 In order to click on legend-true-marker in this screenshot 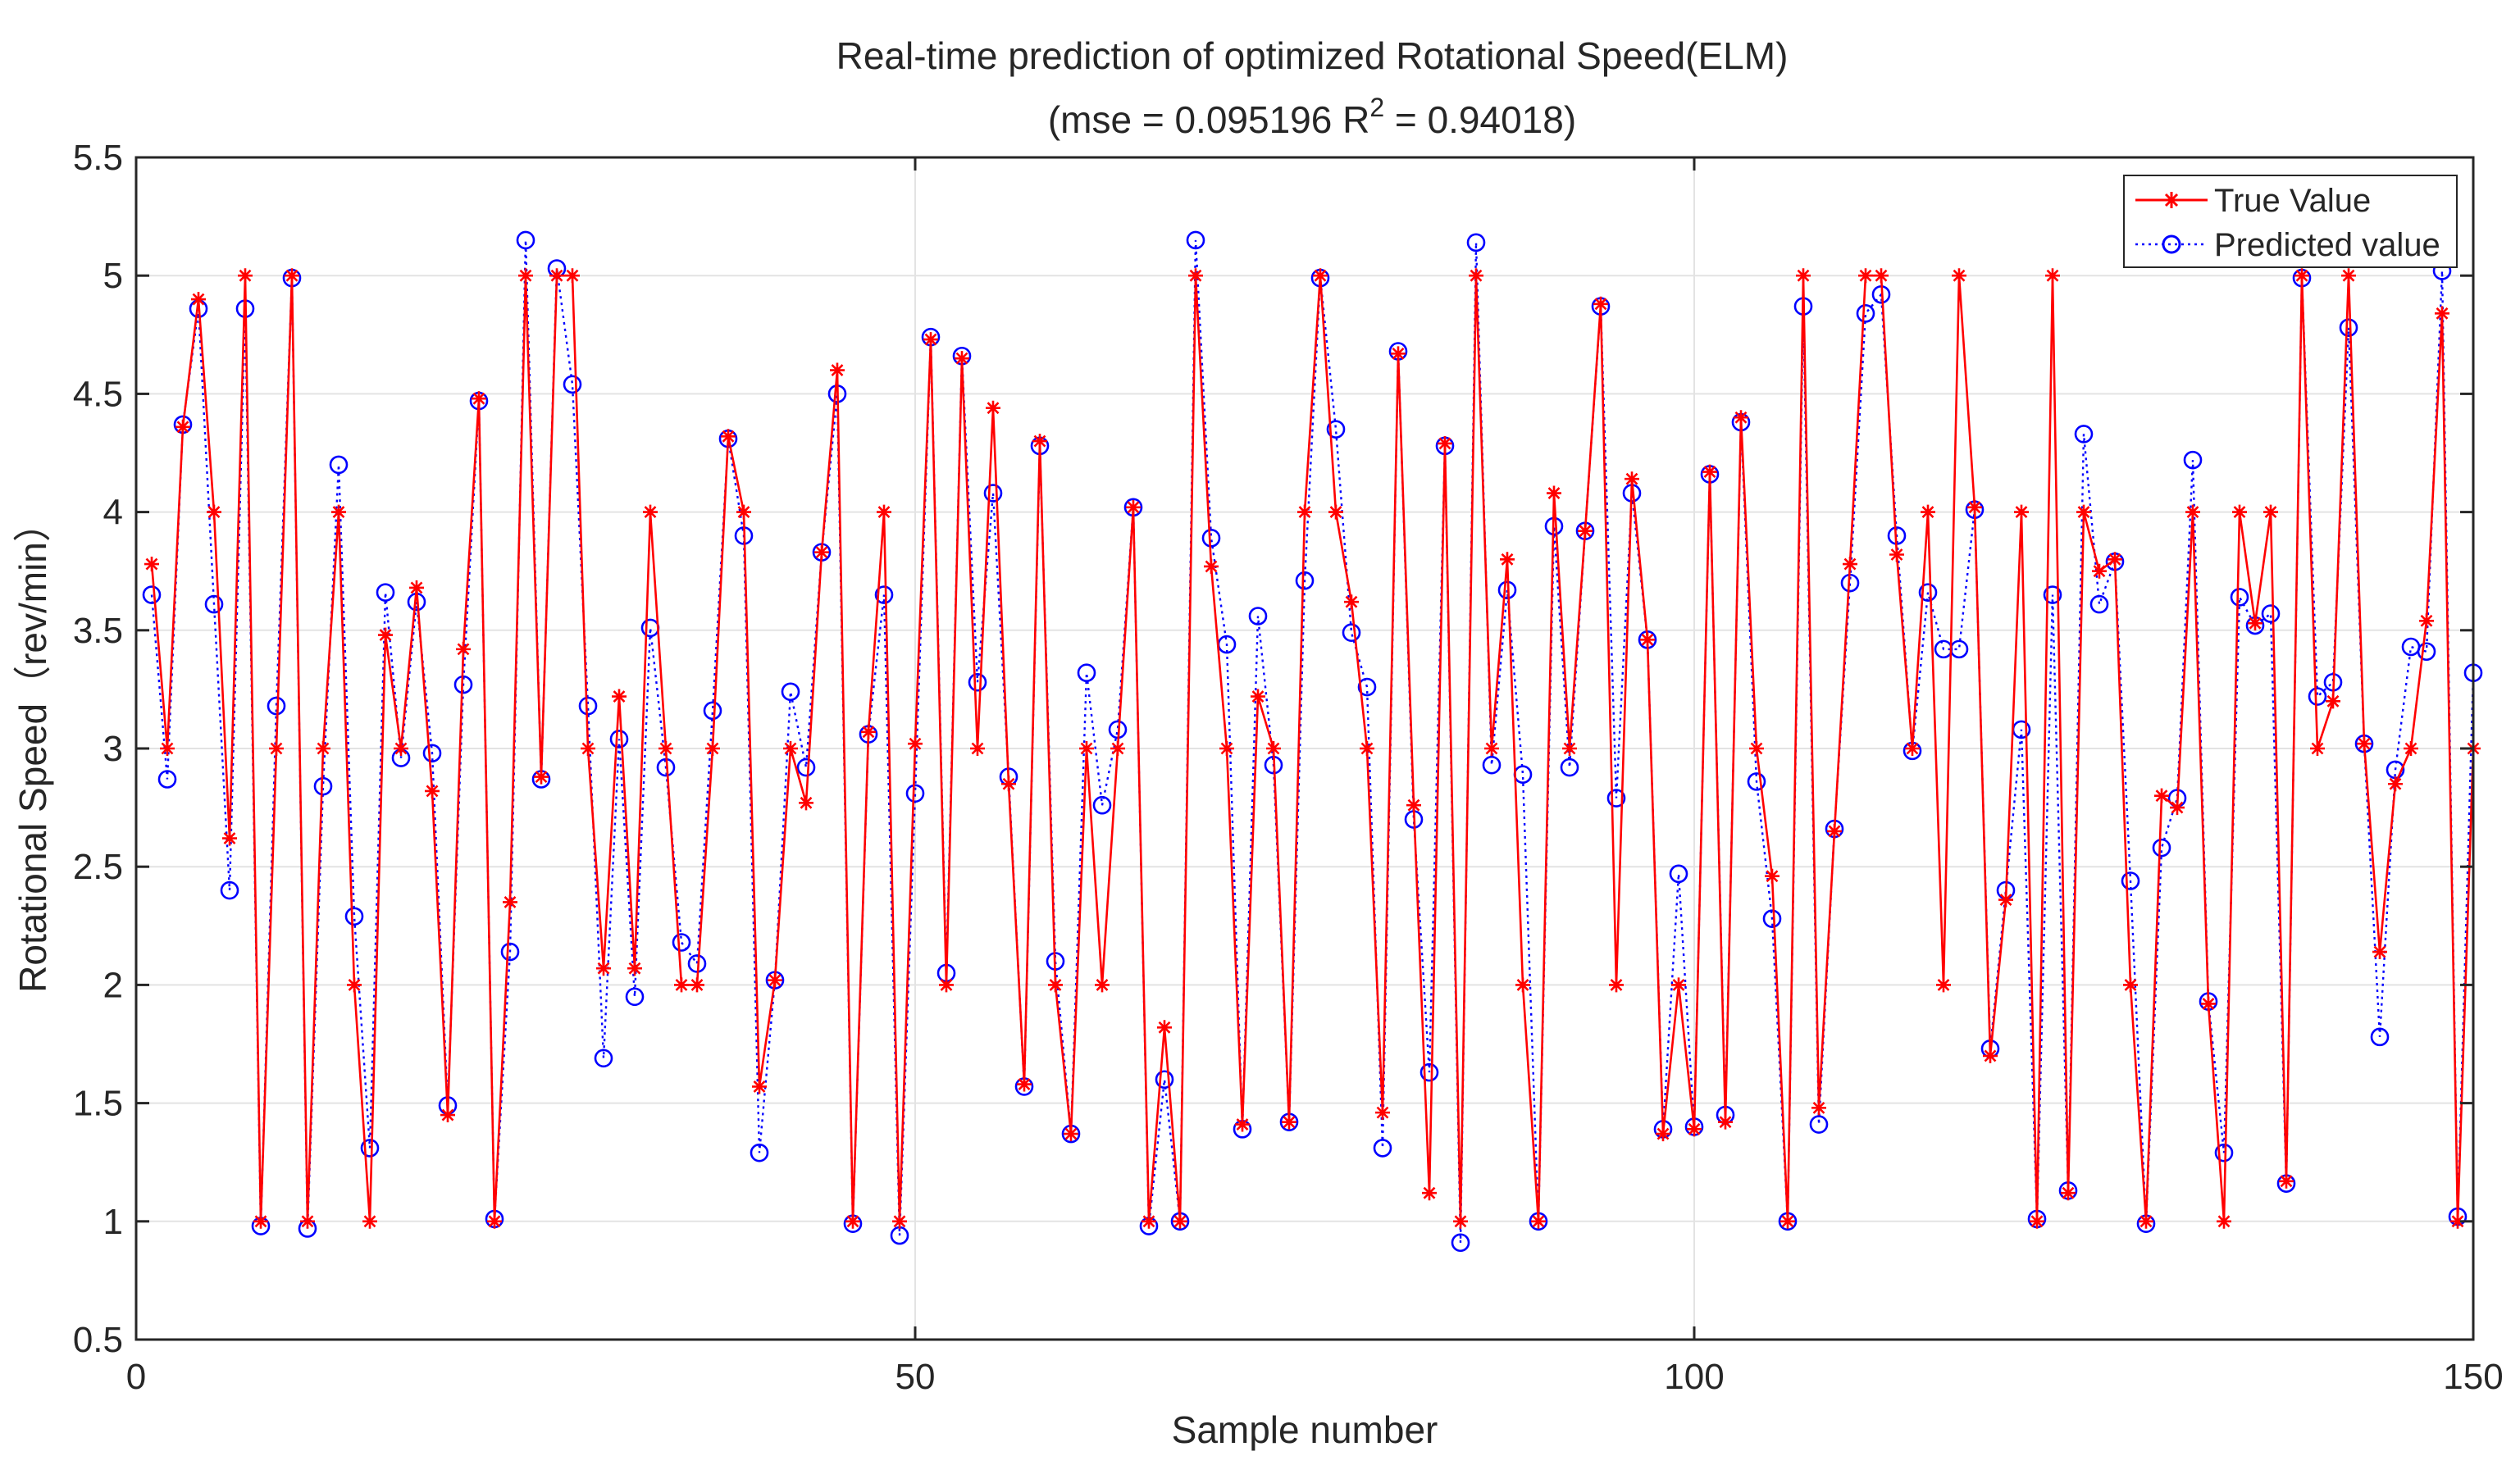, I will do `click(2171, 200)`.